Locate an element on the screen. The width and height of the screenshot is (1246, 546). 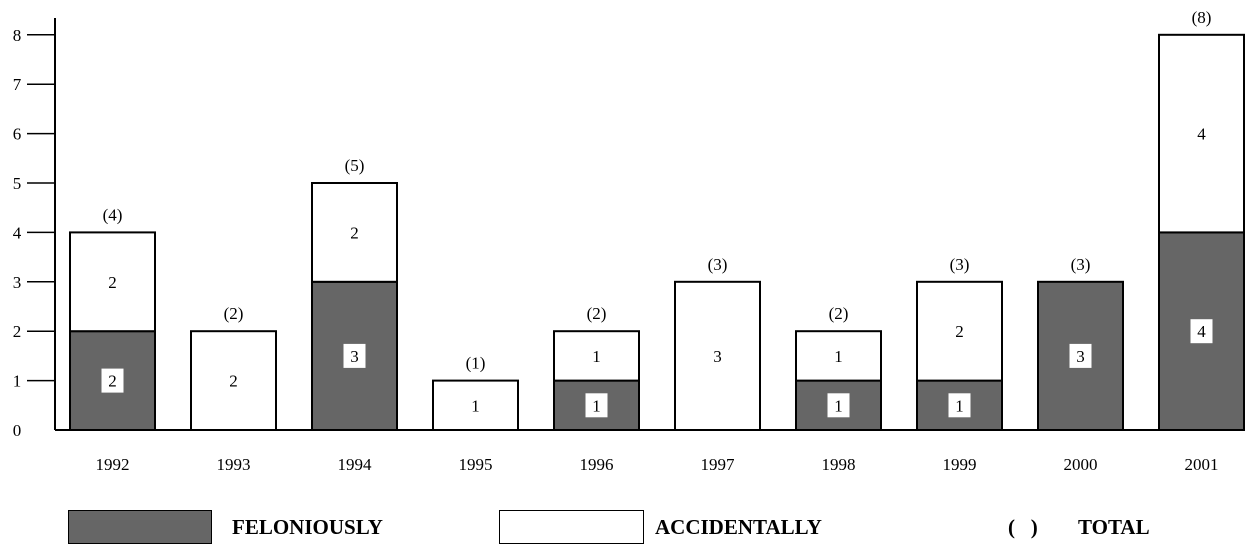
bar-label-accidentally: 3 is located at coordinates (717, 356).